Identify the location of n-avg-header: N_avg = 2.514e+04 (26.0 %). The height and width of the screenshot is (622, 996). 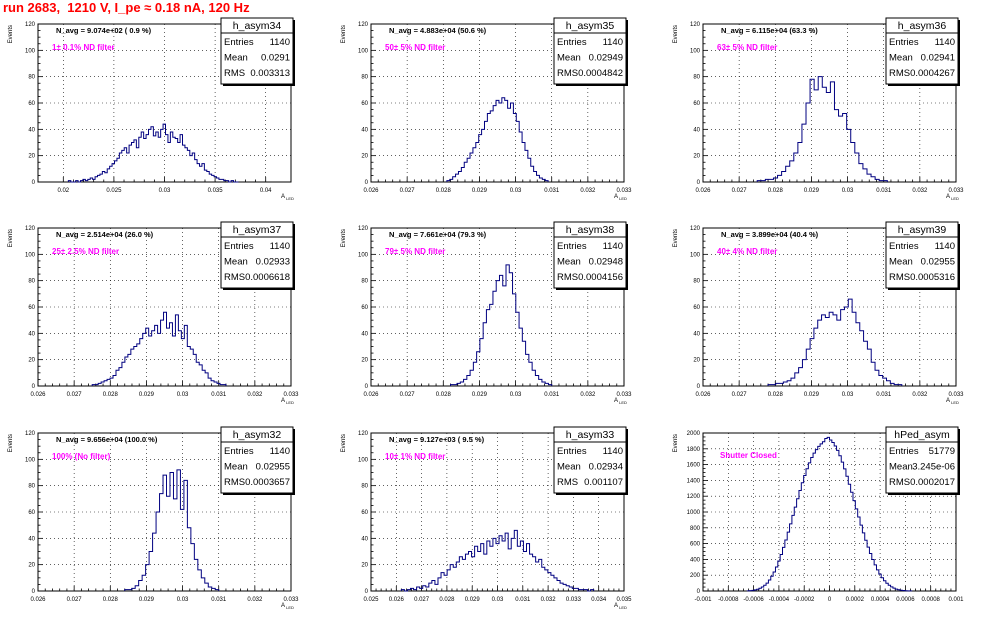
(105, 234).